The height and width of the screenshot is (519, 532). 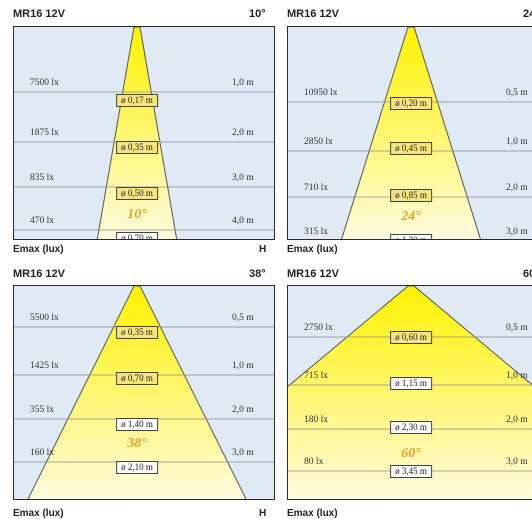 What do you see at coordinates (44, 83) in the screenshot?
I see `emax-lux-value: 7500 lx` at bounding box center [44, 83].